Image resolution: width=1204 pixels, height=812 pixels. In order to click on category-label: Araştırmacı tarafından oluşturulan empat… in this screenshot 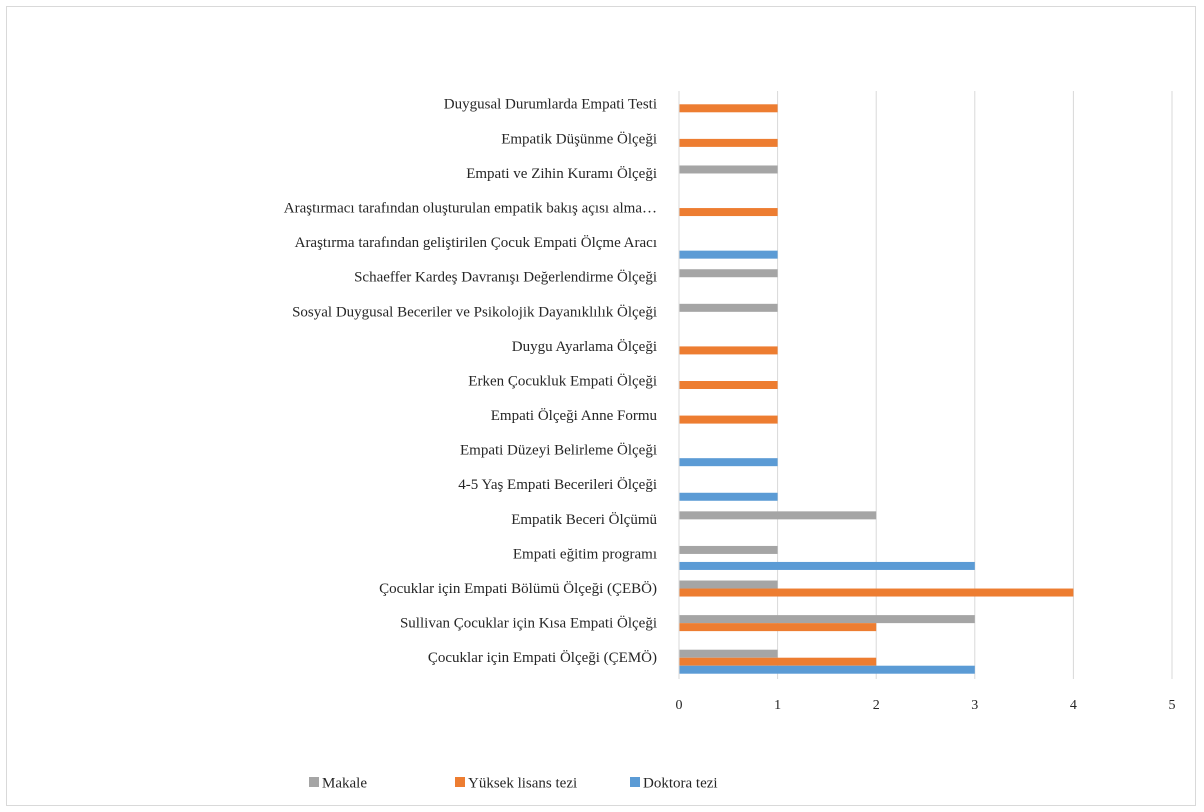, I will do `click(470, 208)`.